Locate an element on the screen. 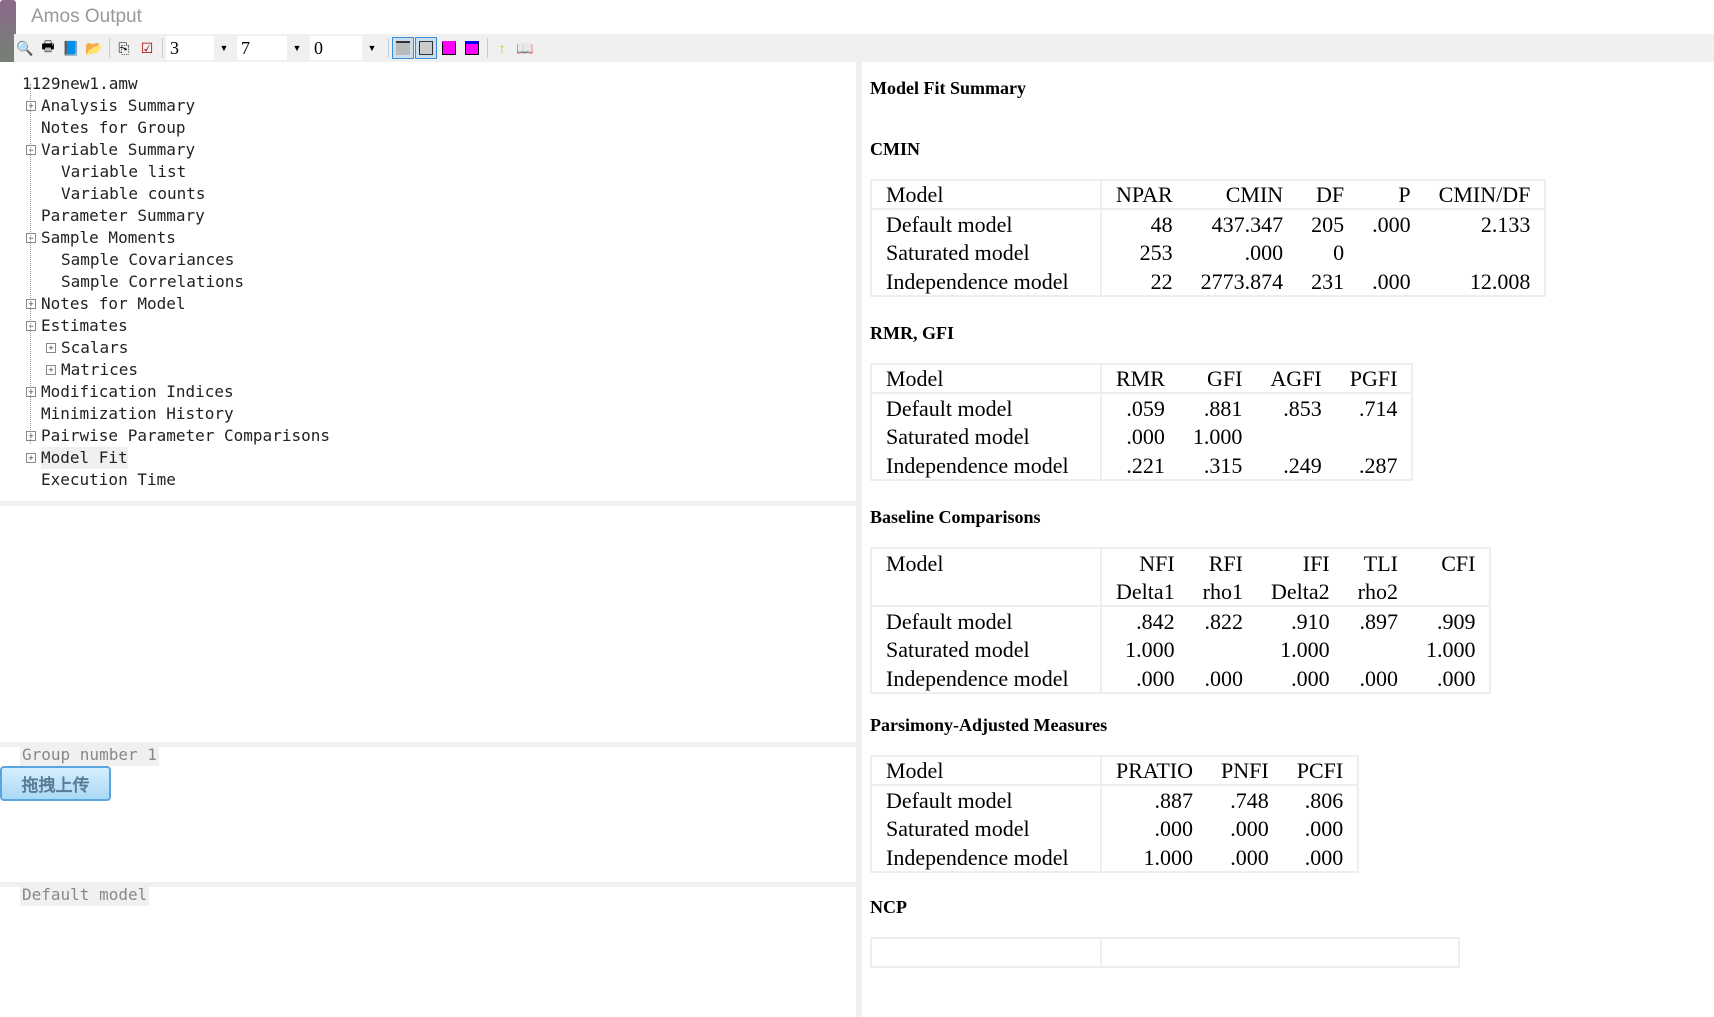  cell-value: 253 is located at coordinates (1156, 252).